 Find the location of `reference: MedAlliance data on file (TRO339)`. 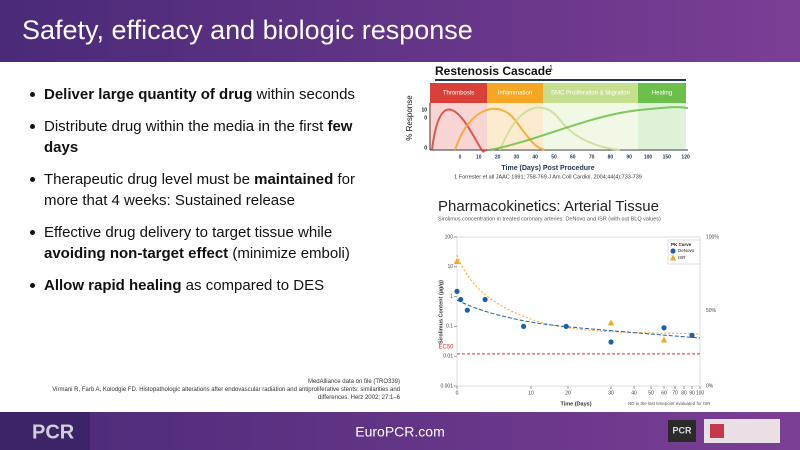

reference: MedAlliance data on file (TRO339) is located at coordinates (353, 382).